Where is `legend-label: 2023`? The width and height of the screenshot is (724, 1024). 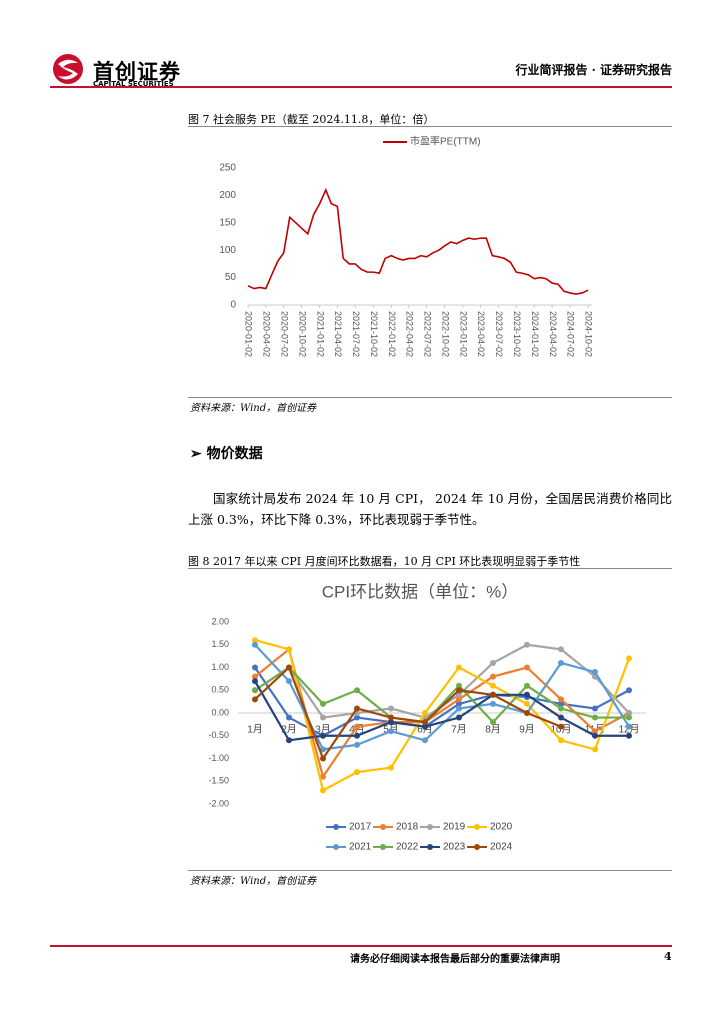 legend-label: 2023 is located at coordinates (454, 847).